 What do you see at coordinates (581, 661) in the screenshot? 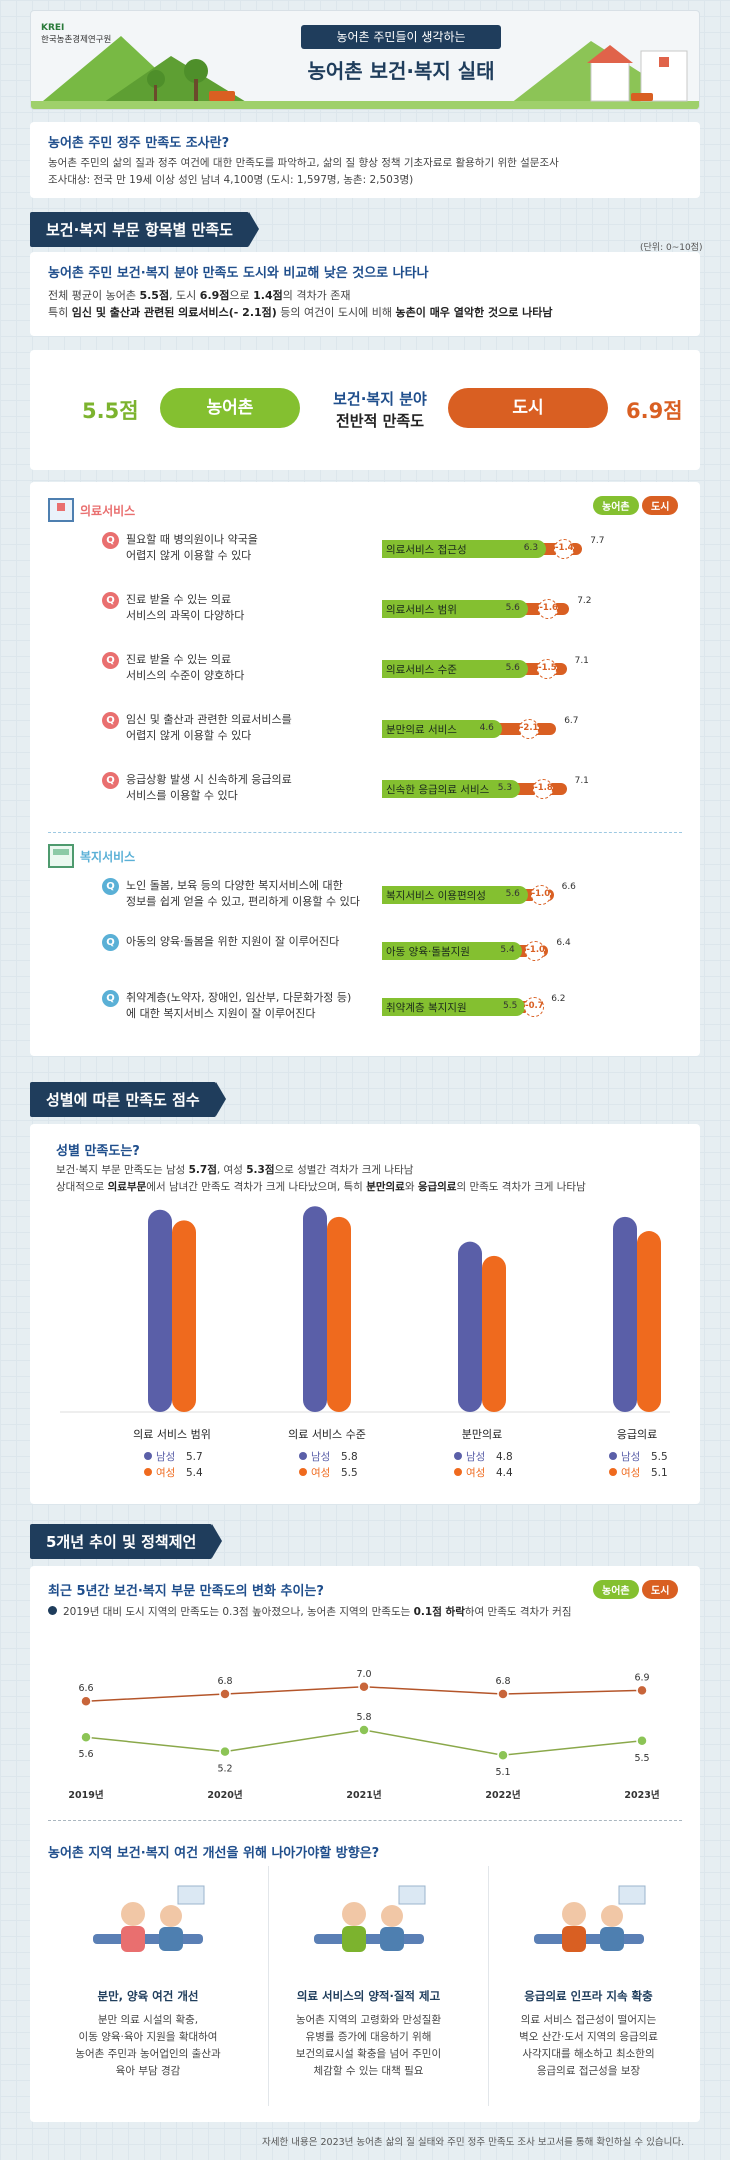
I see `city-value: 7.1` at bounding box center [581, 661].